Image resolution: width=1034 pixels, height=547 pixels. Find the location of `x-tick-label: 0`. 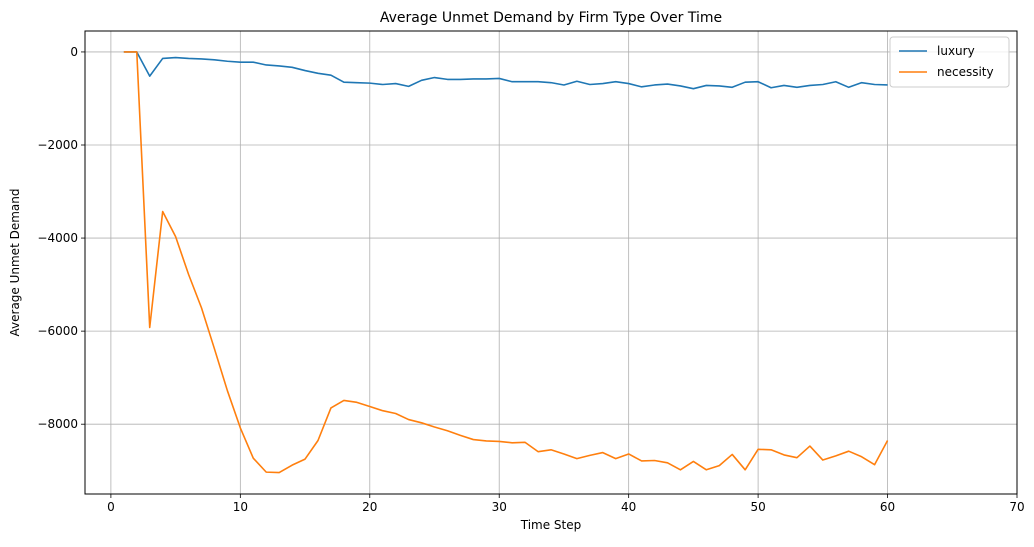

x-tick-label: 0 is located at coordinates (111, 507).